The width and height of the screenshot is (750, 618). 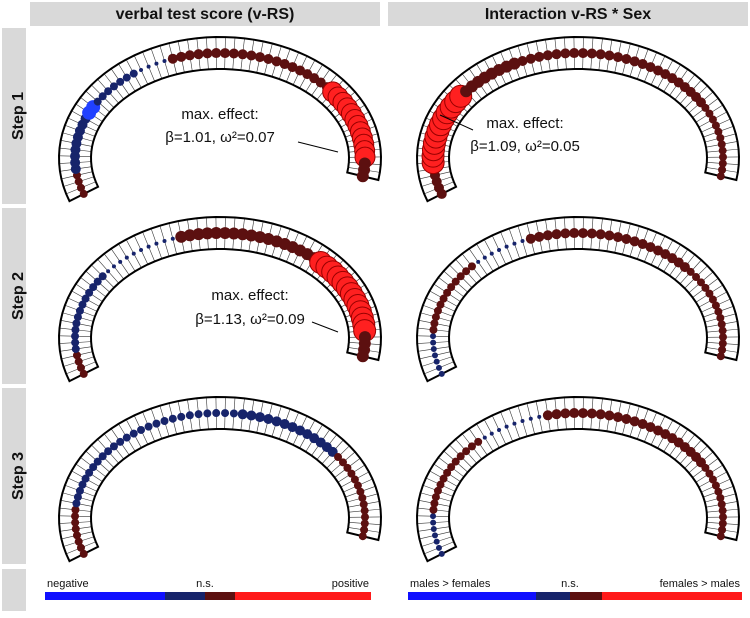 I want to click on legend-label: females > males, so click(x=700, y=584).